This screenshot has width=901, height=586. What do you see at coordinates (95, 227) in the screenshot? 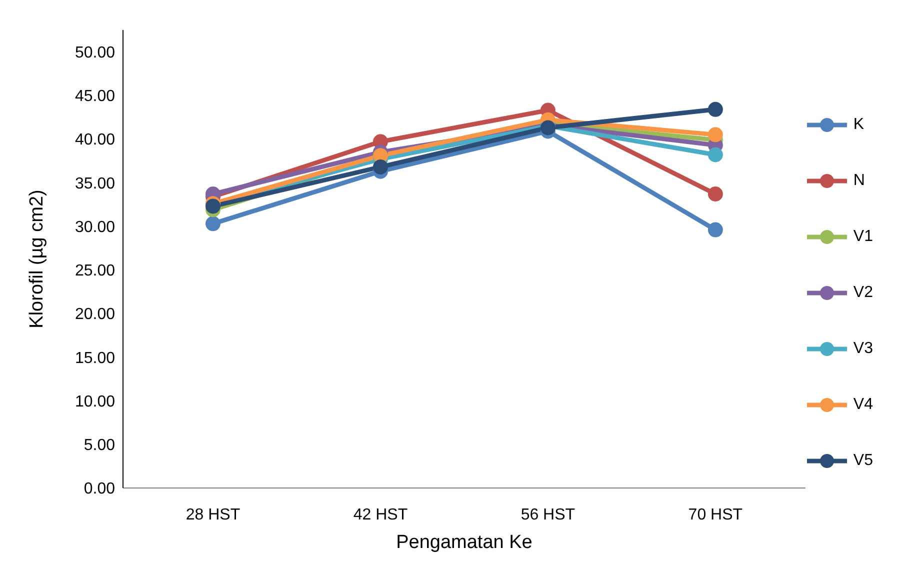
I see `y-tick-label: 30.00` at bounding box center [95, 227].